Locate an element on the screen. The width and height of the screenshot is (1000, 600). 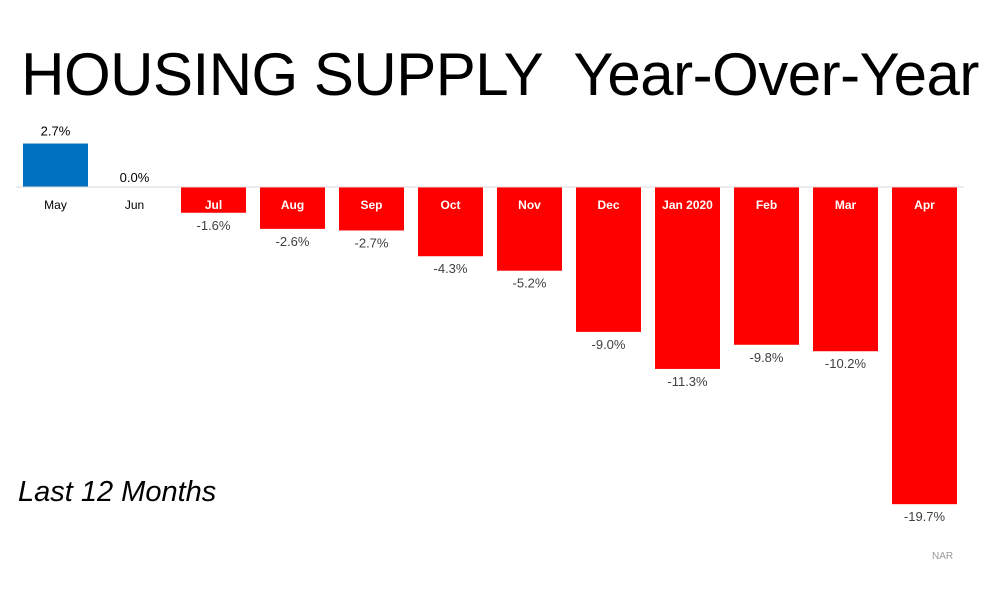
category-label-dec: Dec is located at coordinates (608, 205).